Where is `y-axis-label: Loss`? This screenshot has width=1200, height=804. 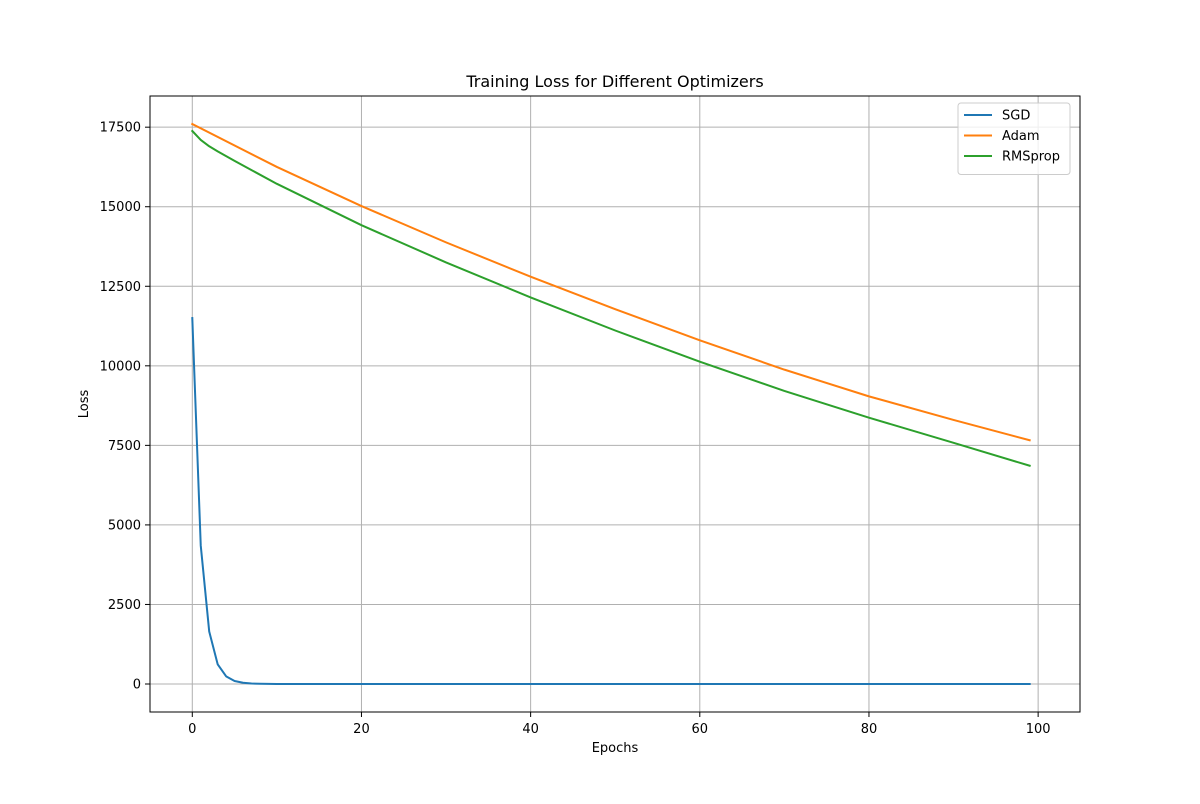
y-axis-label: Loss is located at coordinates (84, 404).